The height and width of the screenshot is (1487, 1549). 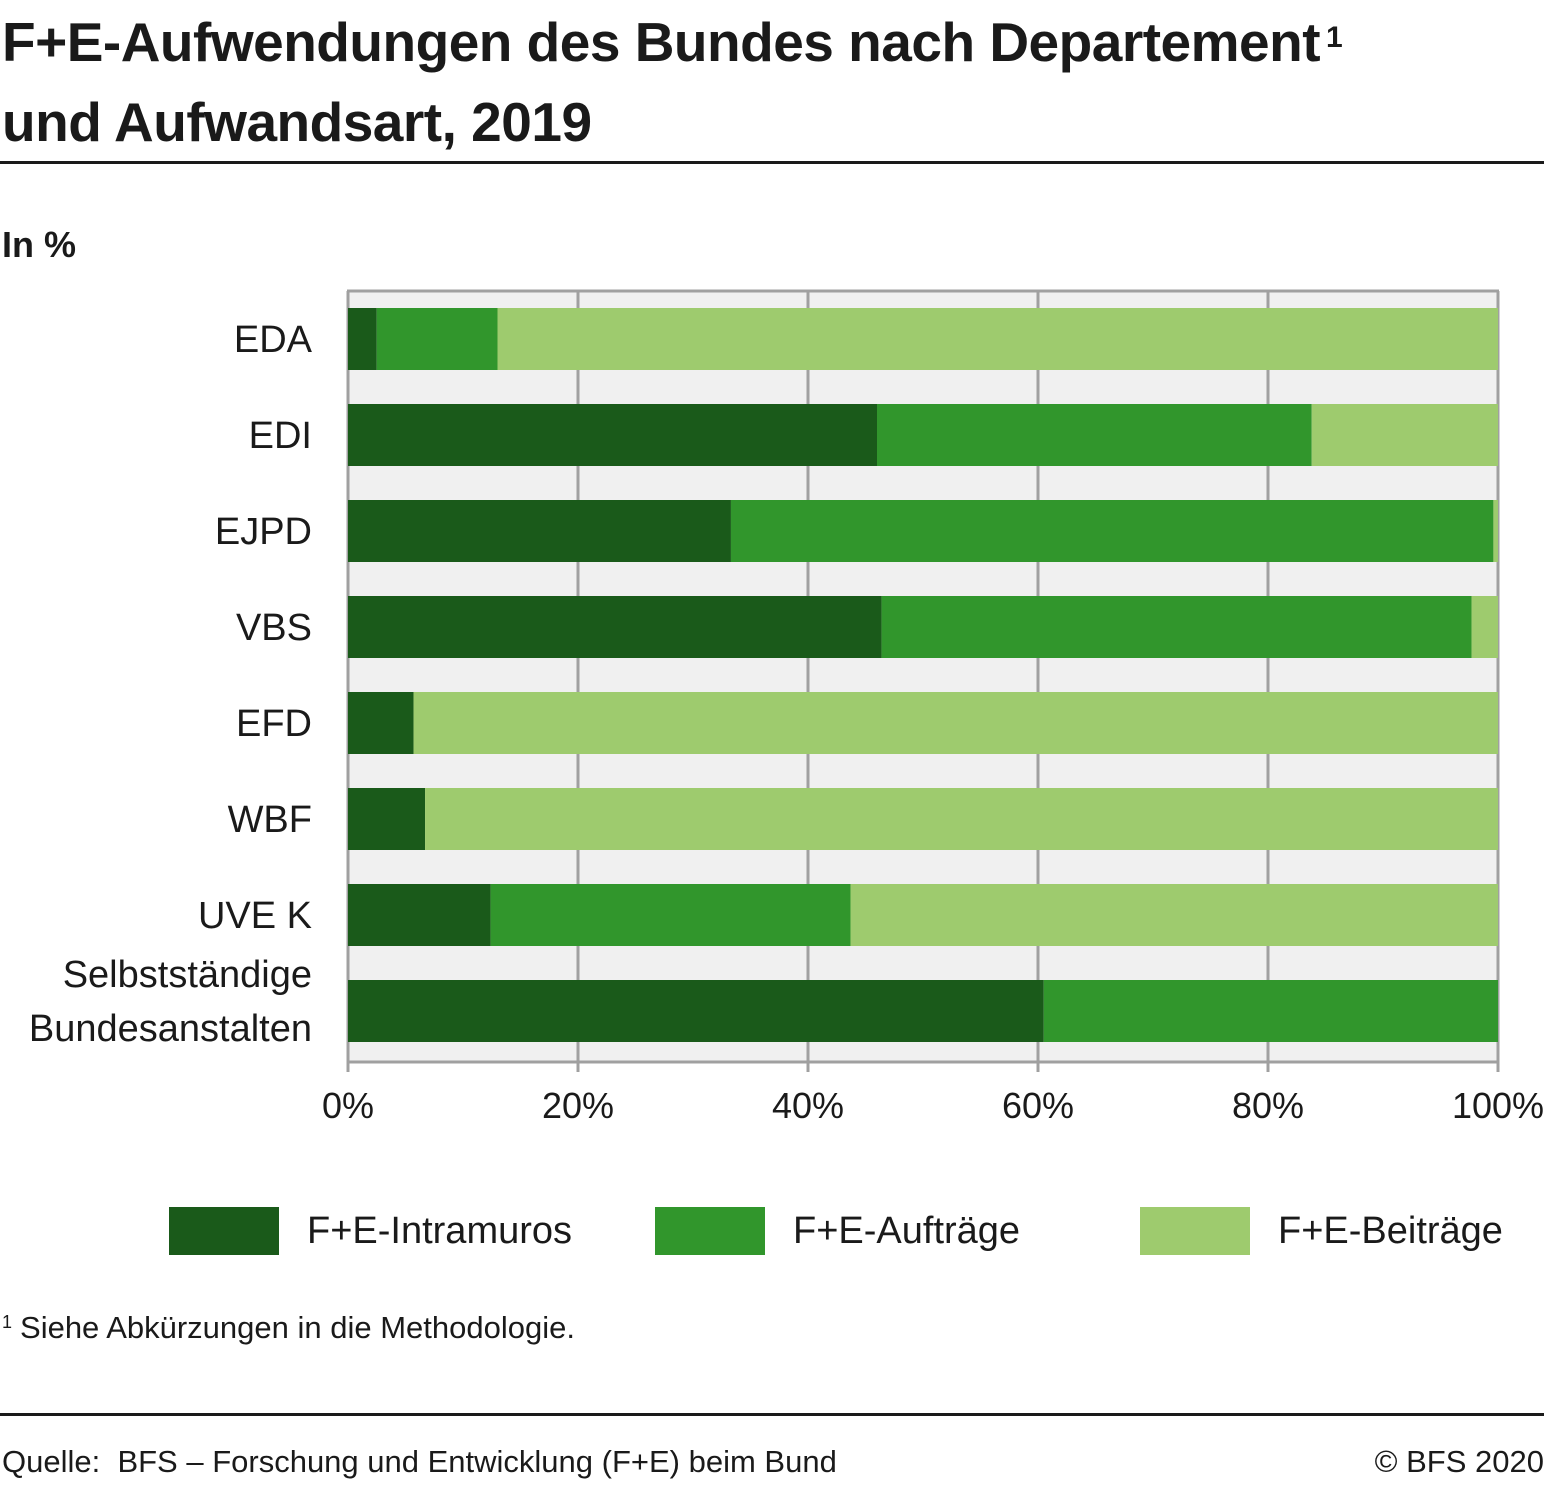 What do you see at coordinates (1498, 1105) in the screenshot?
I see `x-tick-label: 100%` at bounding box center [1498, 1105].